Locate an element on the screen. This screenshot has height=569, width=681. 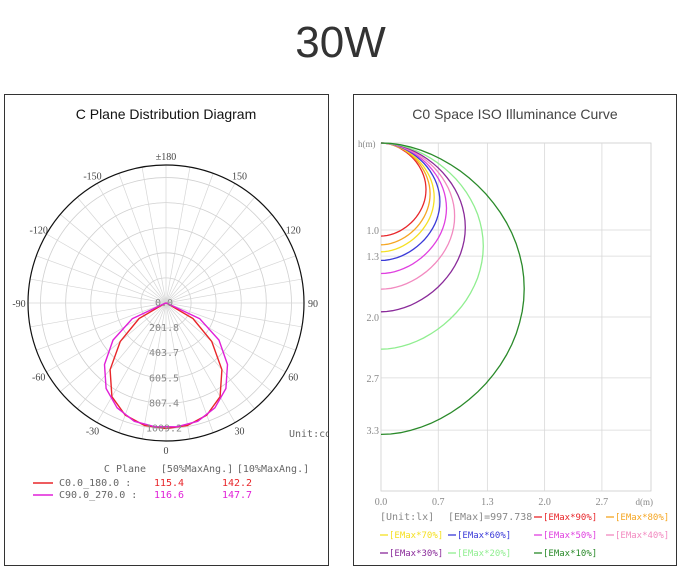
polar-legend-max10: 147.7 is located at coordinates (237, 495).